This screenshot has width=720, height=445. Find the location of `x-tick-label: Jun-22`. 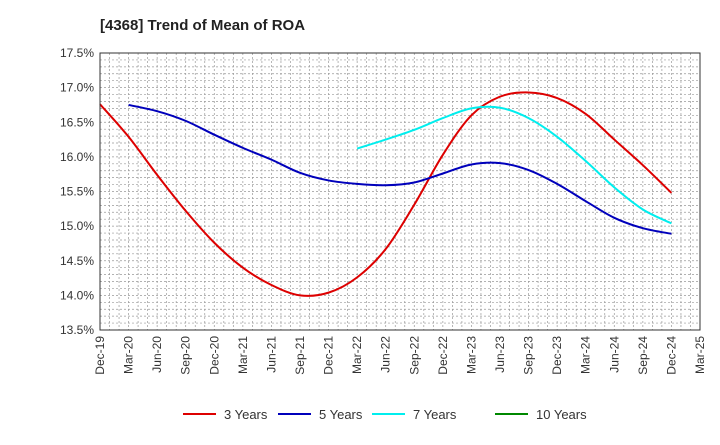

x-tick-label: Jun-22 is located at coordinates (386, 354).